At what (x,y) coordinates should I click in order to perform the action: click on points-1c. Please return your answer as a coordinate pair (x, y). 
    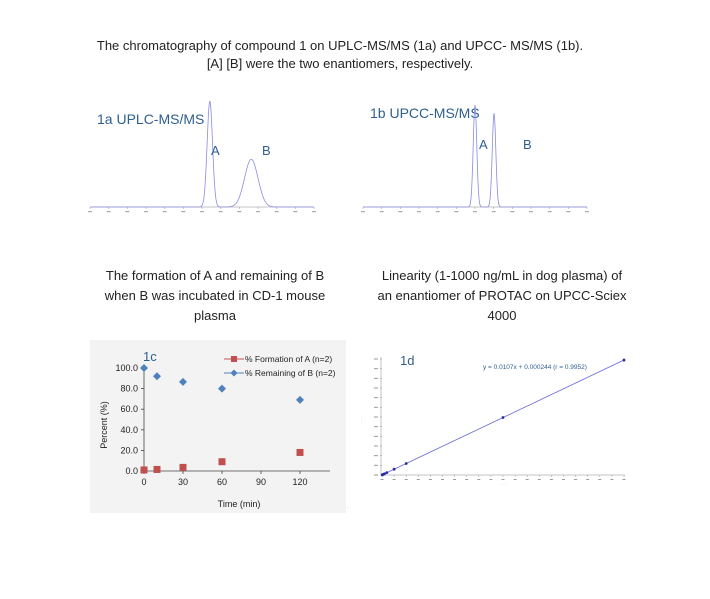
    Looking at the image, I should click on (222, 419).